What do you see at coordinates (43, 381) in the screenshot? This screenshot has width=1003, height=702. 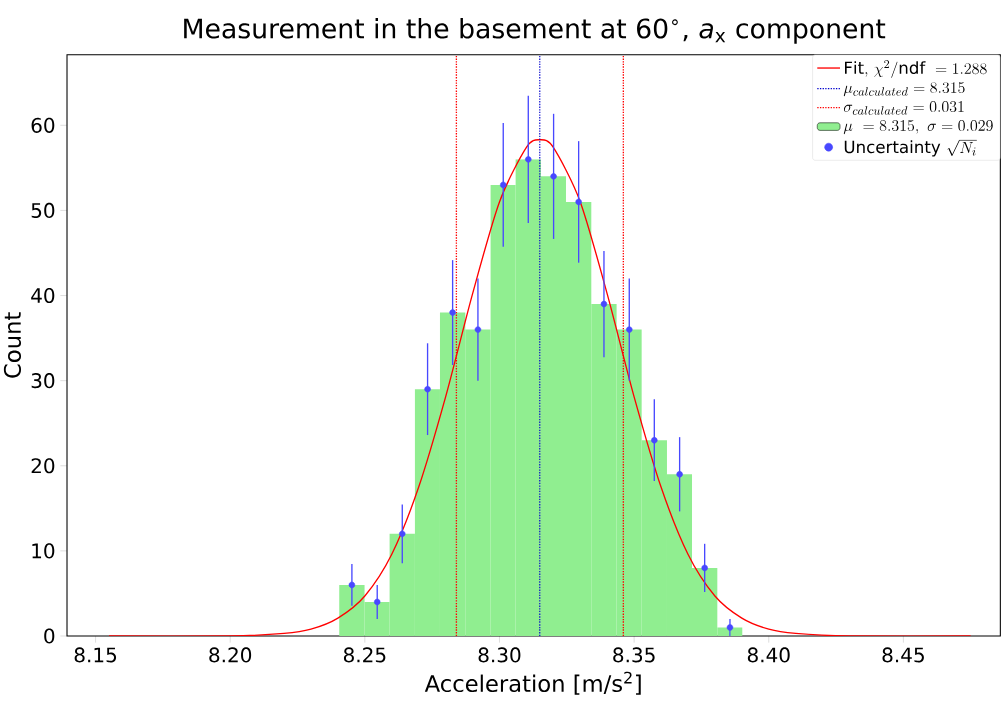 I see `y-tick-label: 30` at bounding box center [43, 381].